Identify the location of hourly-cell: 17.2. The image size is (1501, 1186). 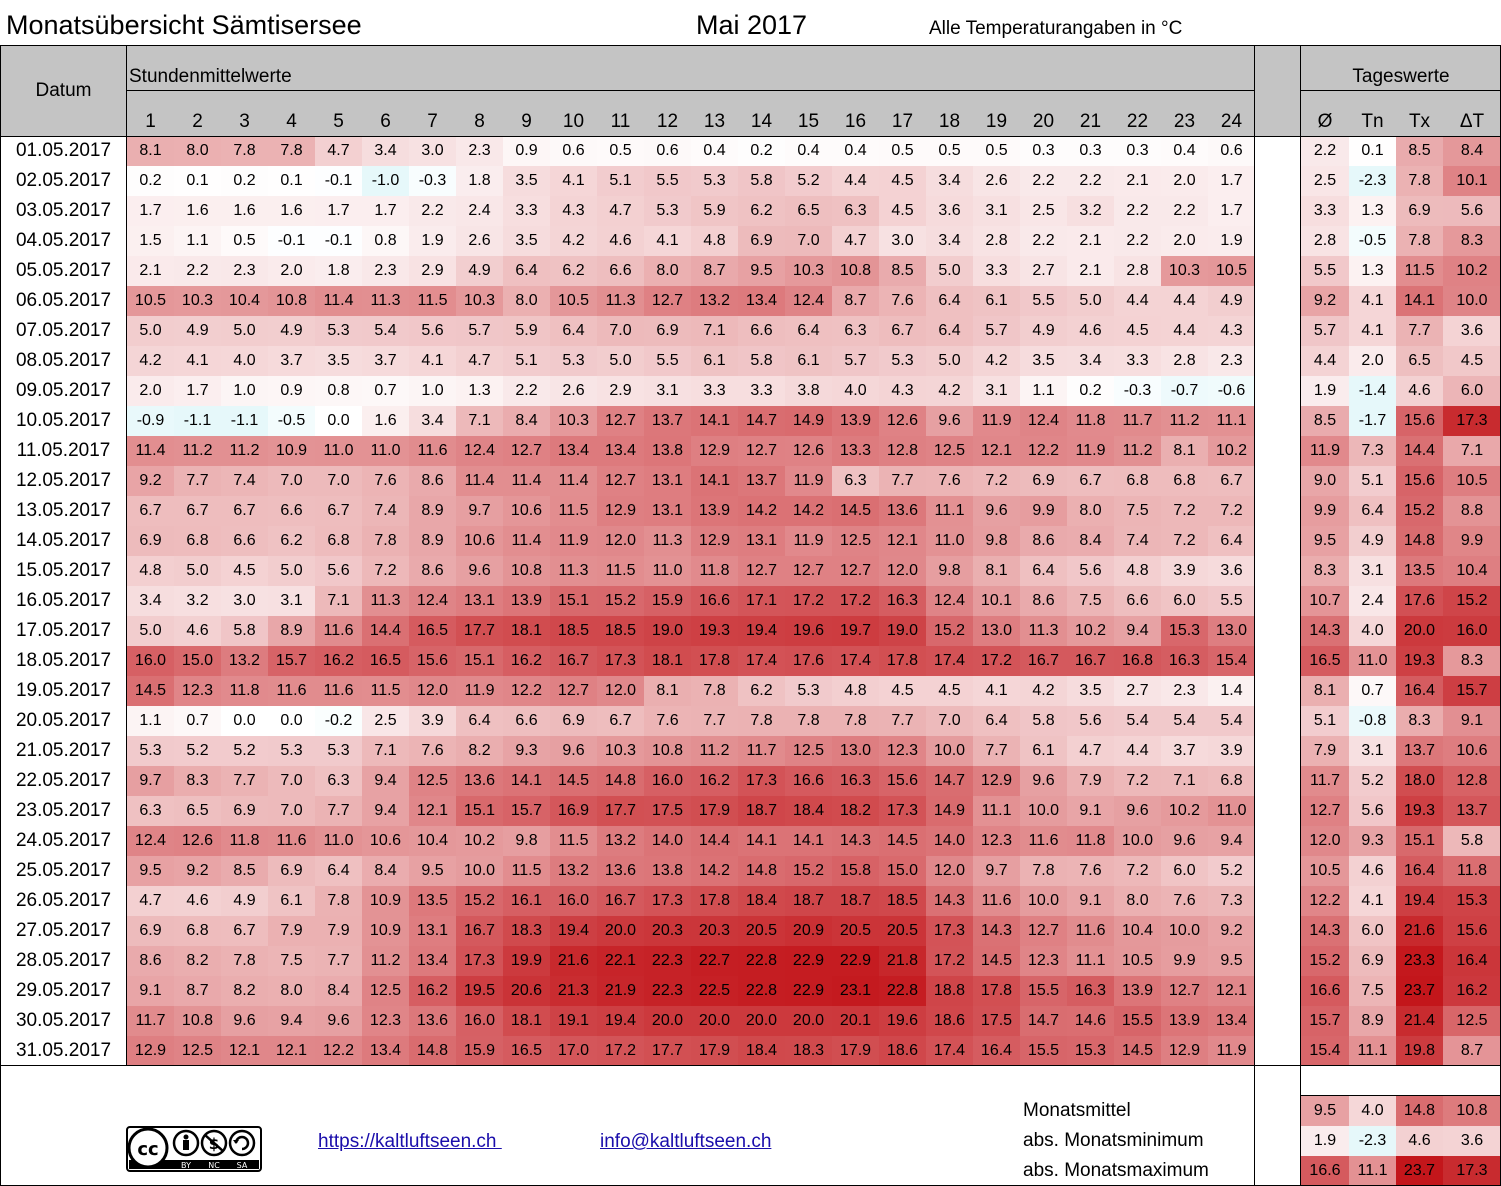
(996, 661).